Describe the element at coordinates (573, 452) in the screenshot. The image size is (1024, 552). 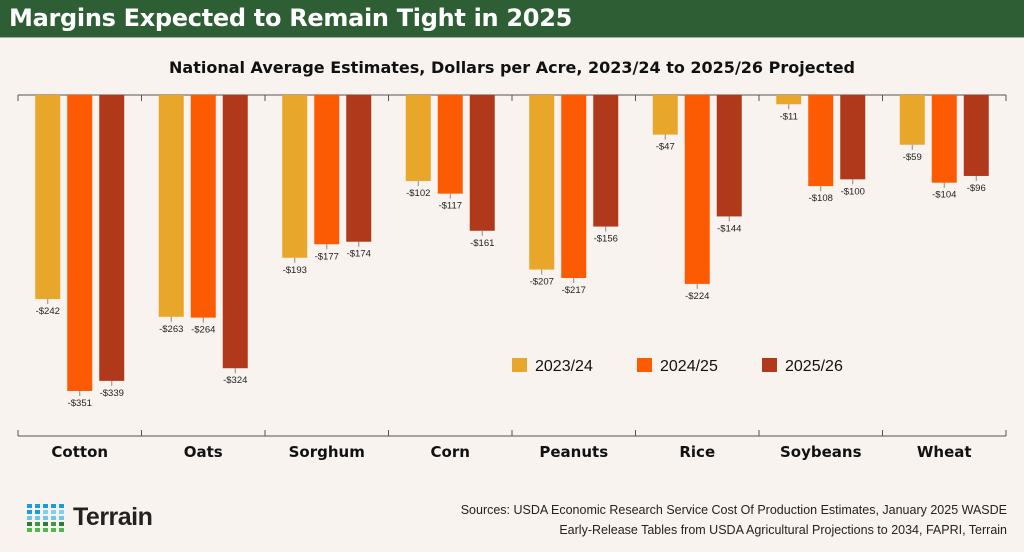
I see `category-label-peanuts: Peanuts` at that location.